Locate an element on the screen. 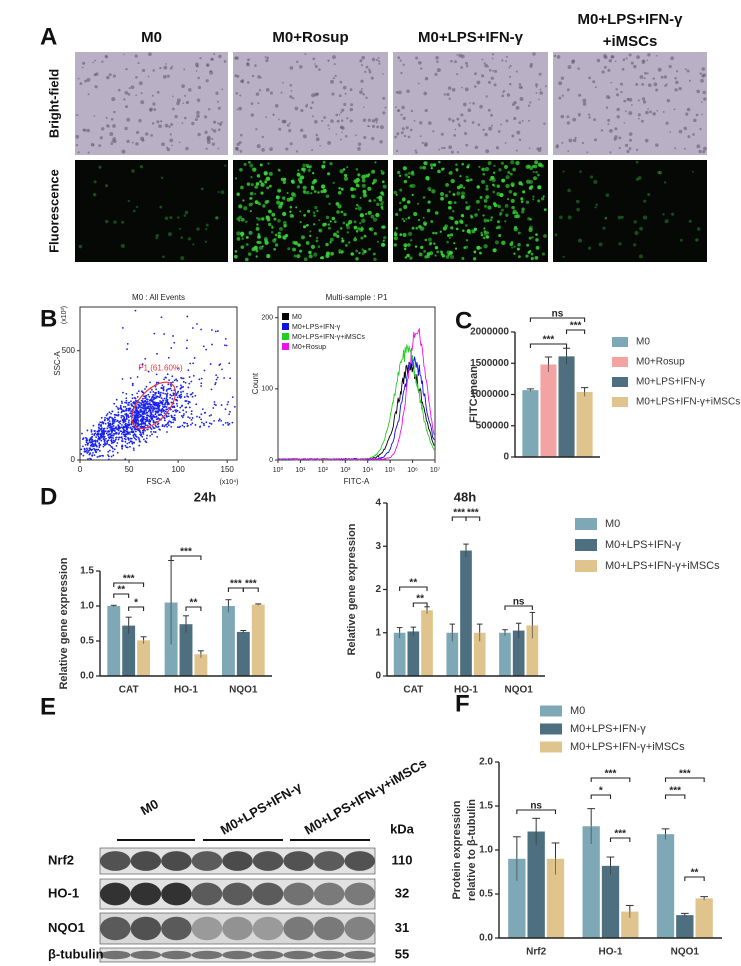 Image resolution: width=741 pixels, height=966 pixels. x-tick-label: Nrf2 is located at coordinates (536, 952).